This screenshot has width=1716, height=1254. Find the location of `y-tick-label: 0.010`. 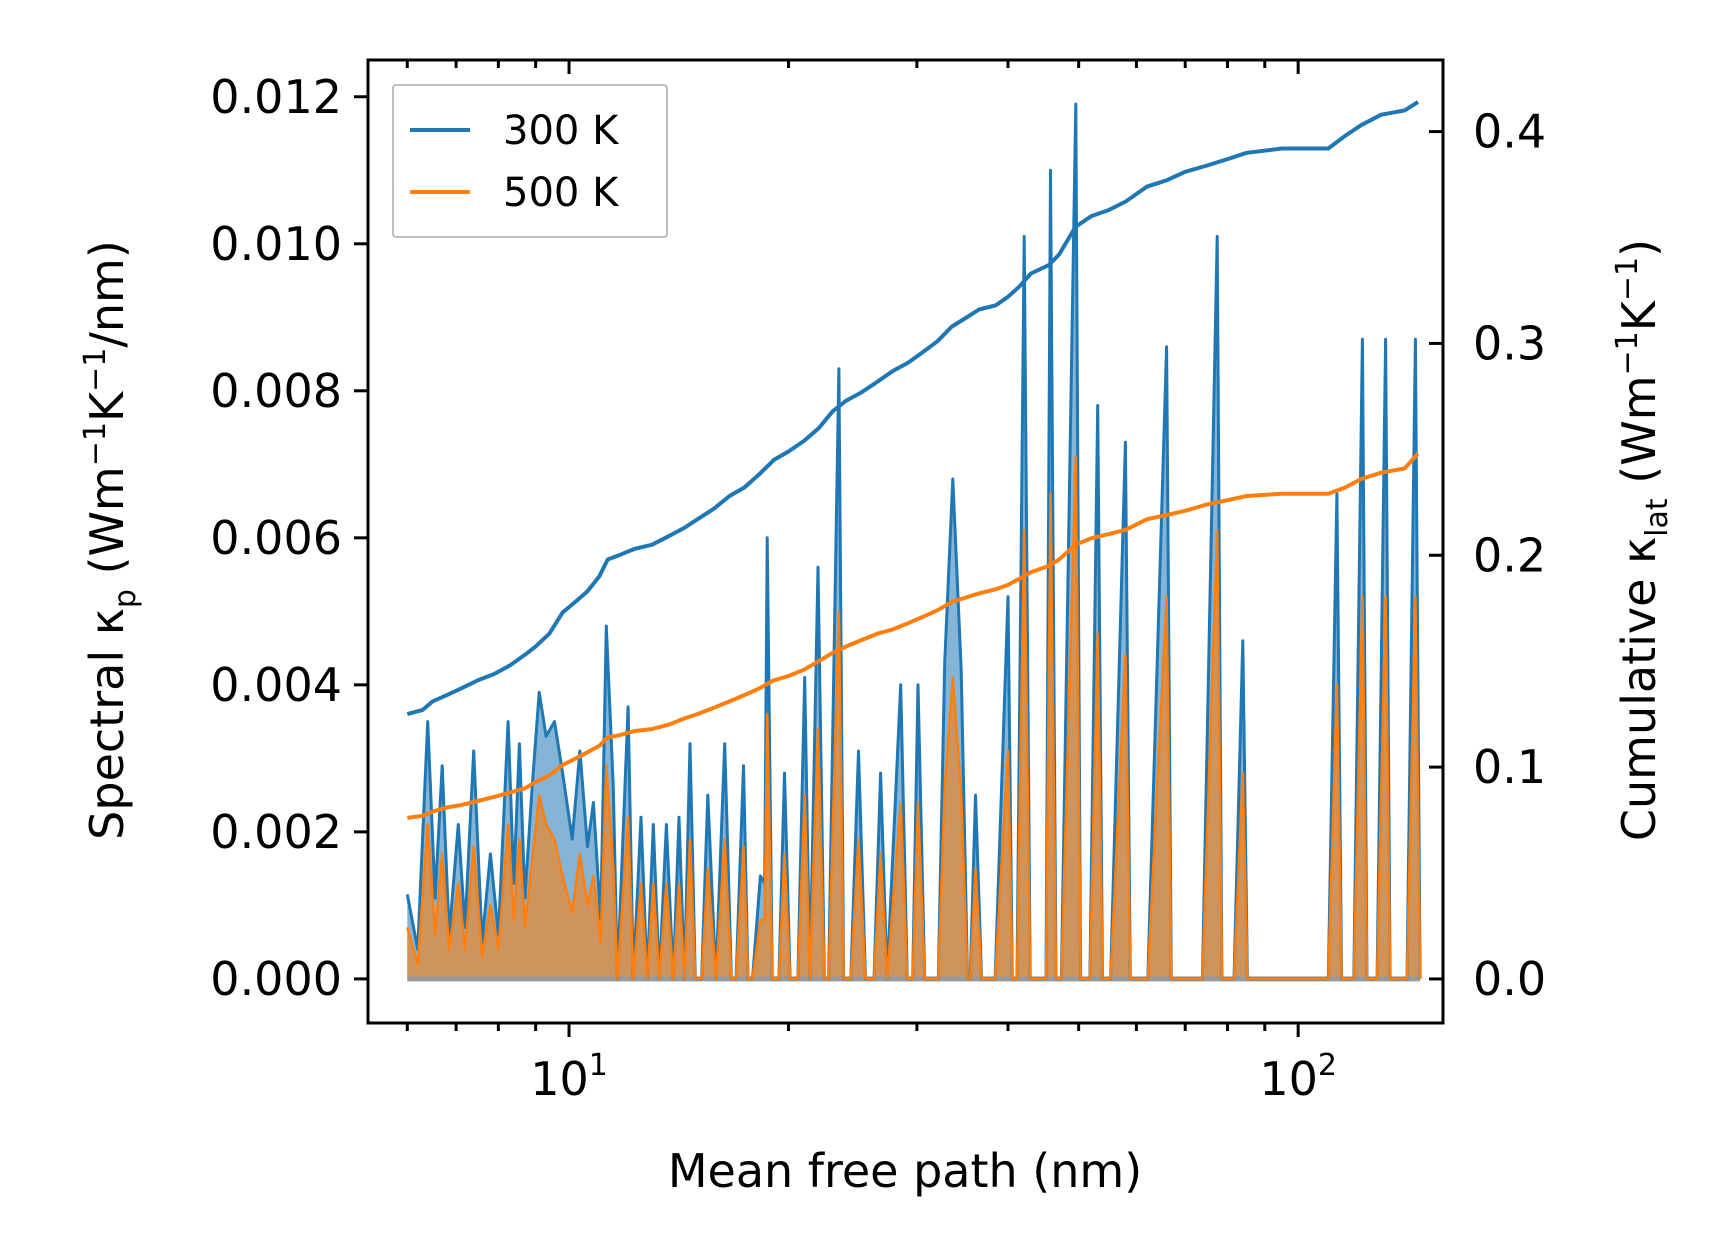

y-tick-label: 0.010 is located at coordinates (276, 244).